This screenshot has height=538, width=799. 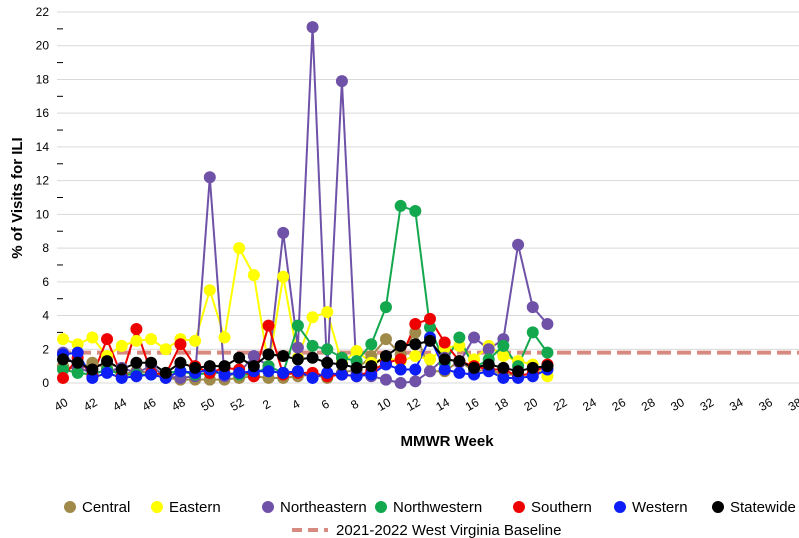 I want to click on x-tick-label: 12, so click(x=413, y=404).